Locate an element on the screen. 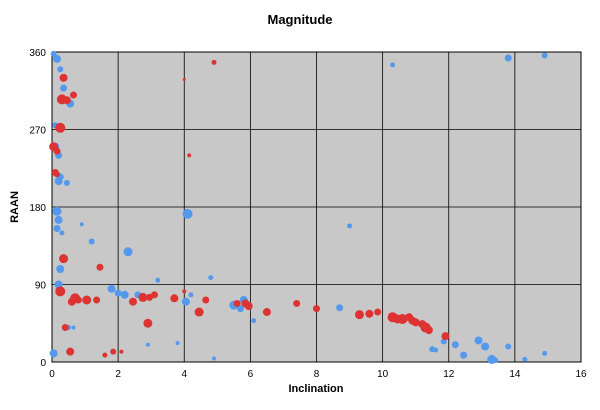  x-tick-label: 12 is located at coordinates (449, 374).